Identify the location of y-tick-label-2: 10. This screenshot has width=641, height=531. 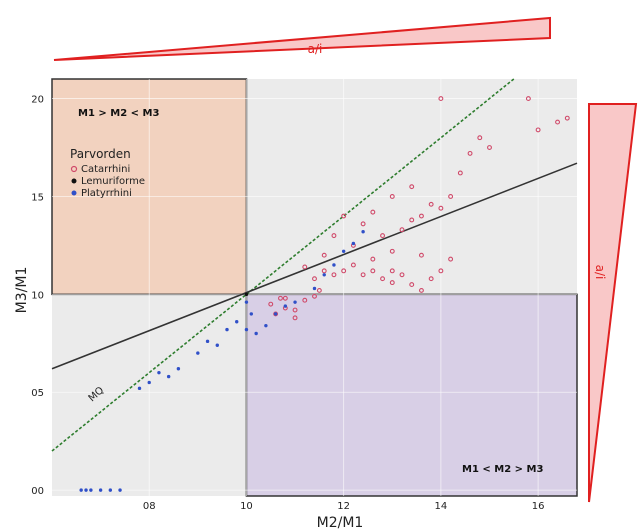
(37, 295).